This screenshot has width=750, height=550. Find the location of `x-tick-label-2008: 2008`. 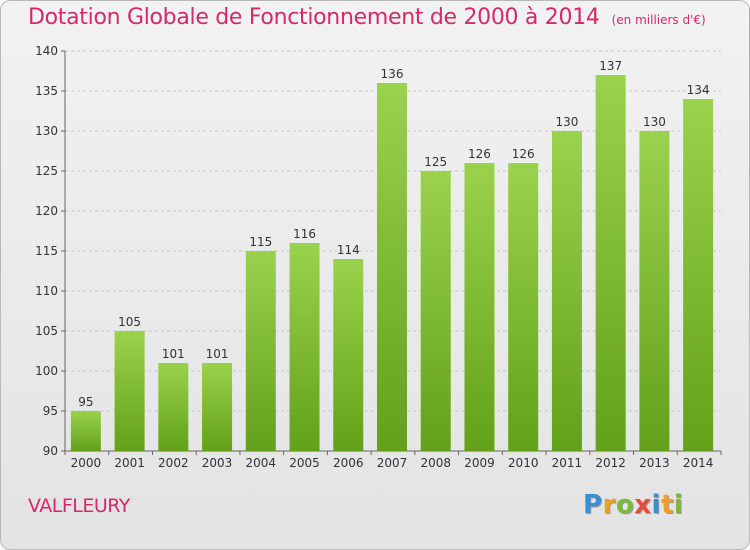

x-tick-label-2008: 2008 is located at coordinates (435, 463).